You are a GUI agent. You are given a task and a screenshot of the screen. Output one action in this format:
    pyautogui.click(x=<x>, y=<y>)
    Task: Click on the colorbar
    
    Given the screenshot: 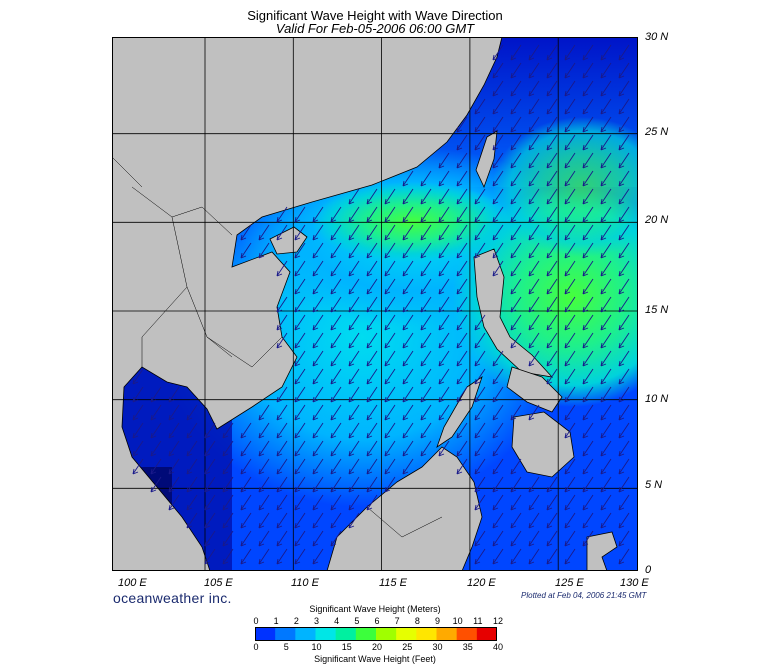 What is the action you would take?
    pyautogui.click(x=376, y=634)
    